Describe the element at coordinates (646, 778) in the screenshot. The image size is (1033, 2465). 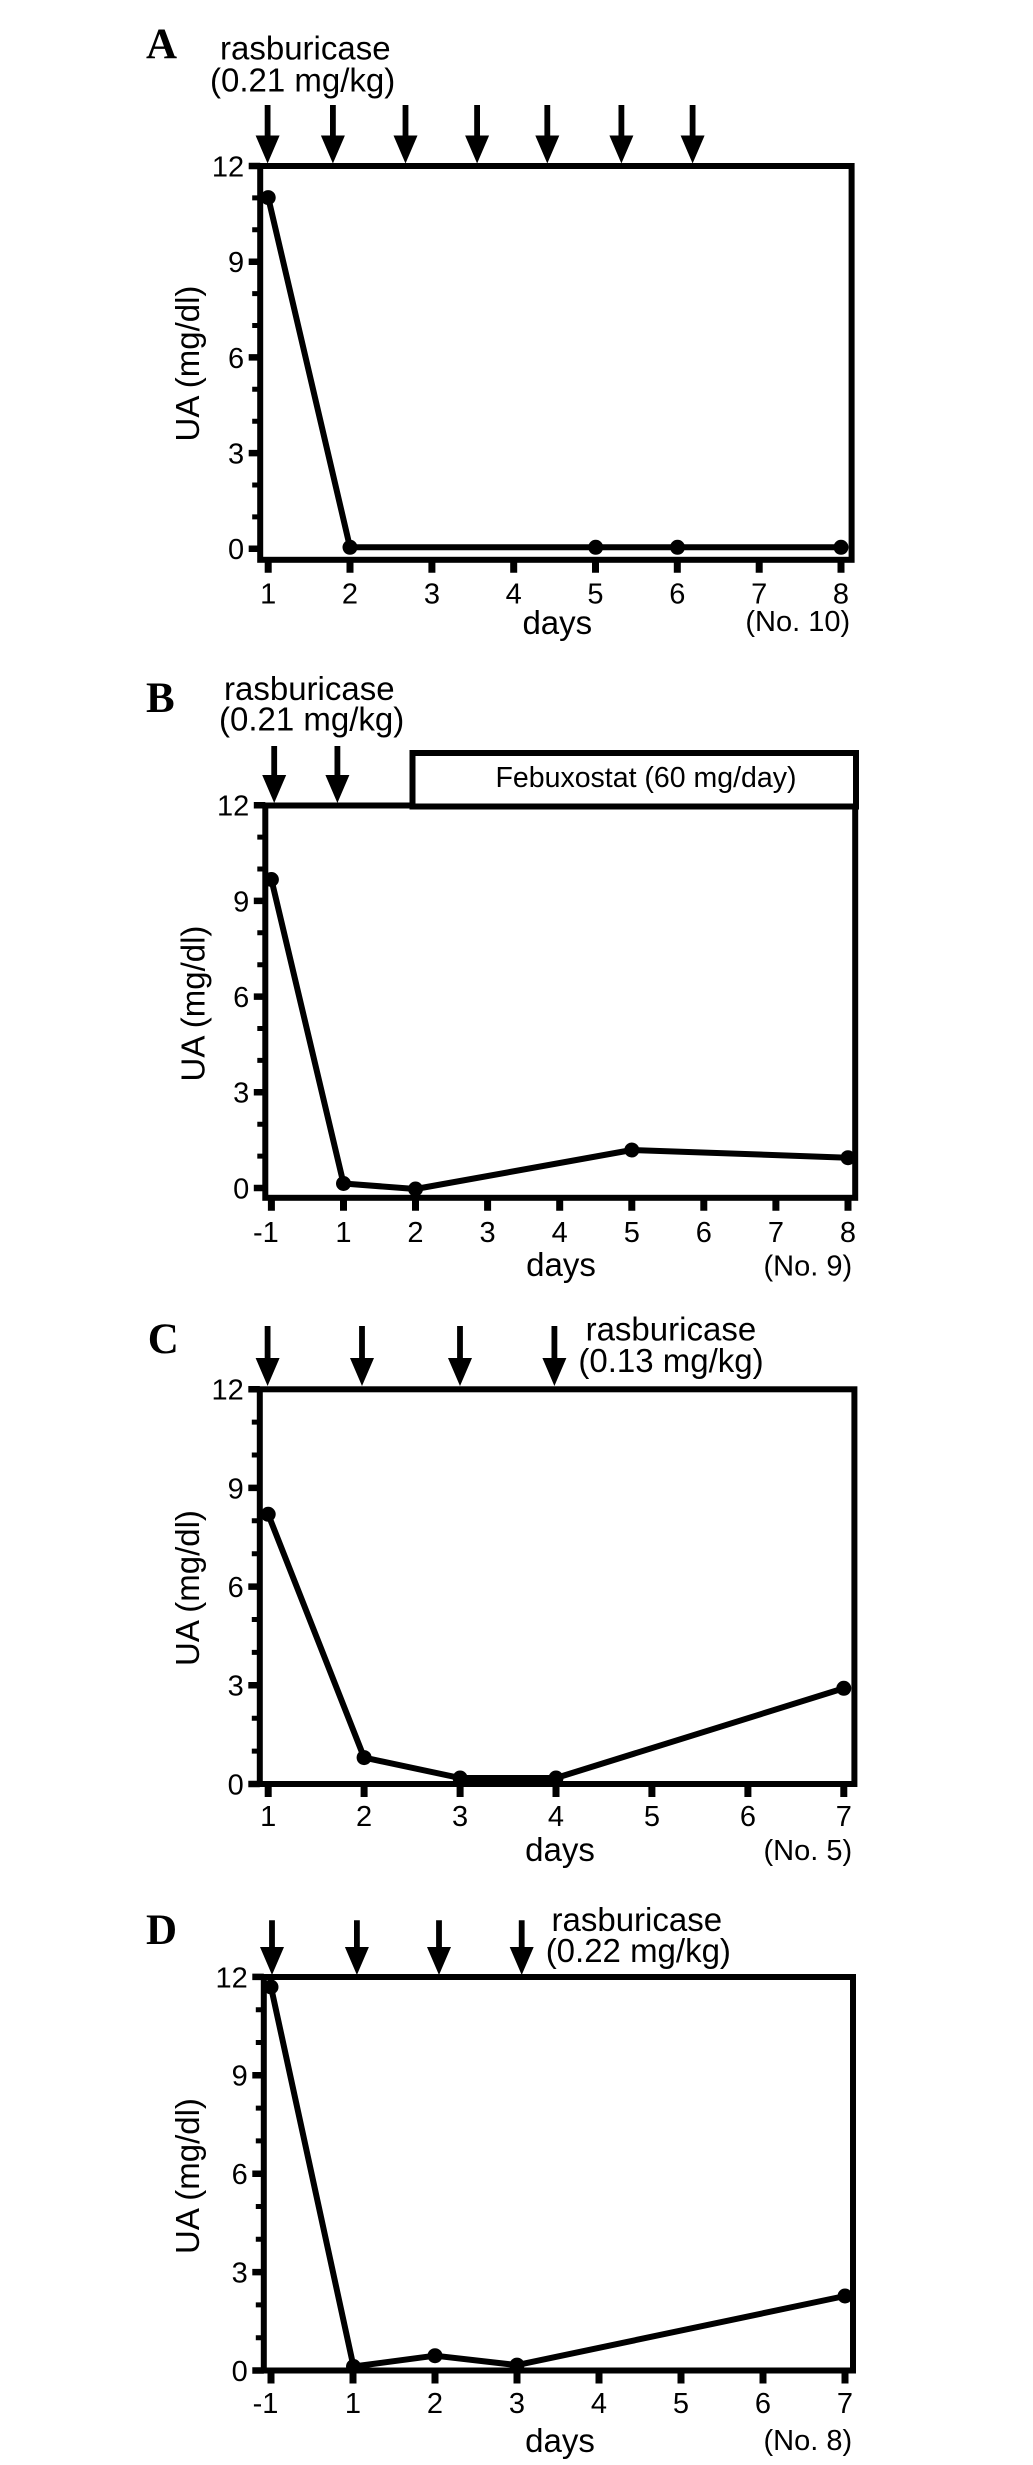
I see `svg-text: Febuxostat (60 mg/day)` at that location.